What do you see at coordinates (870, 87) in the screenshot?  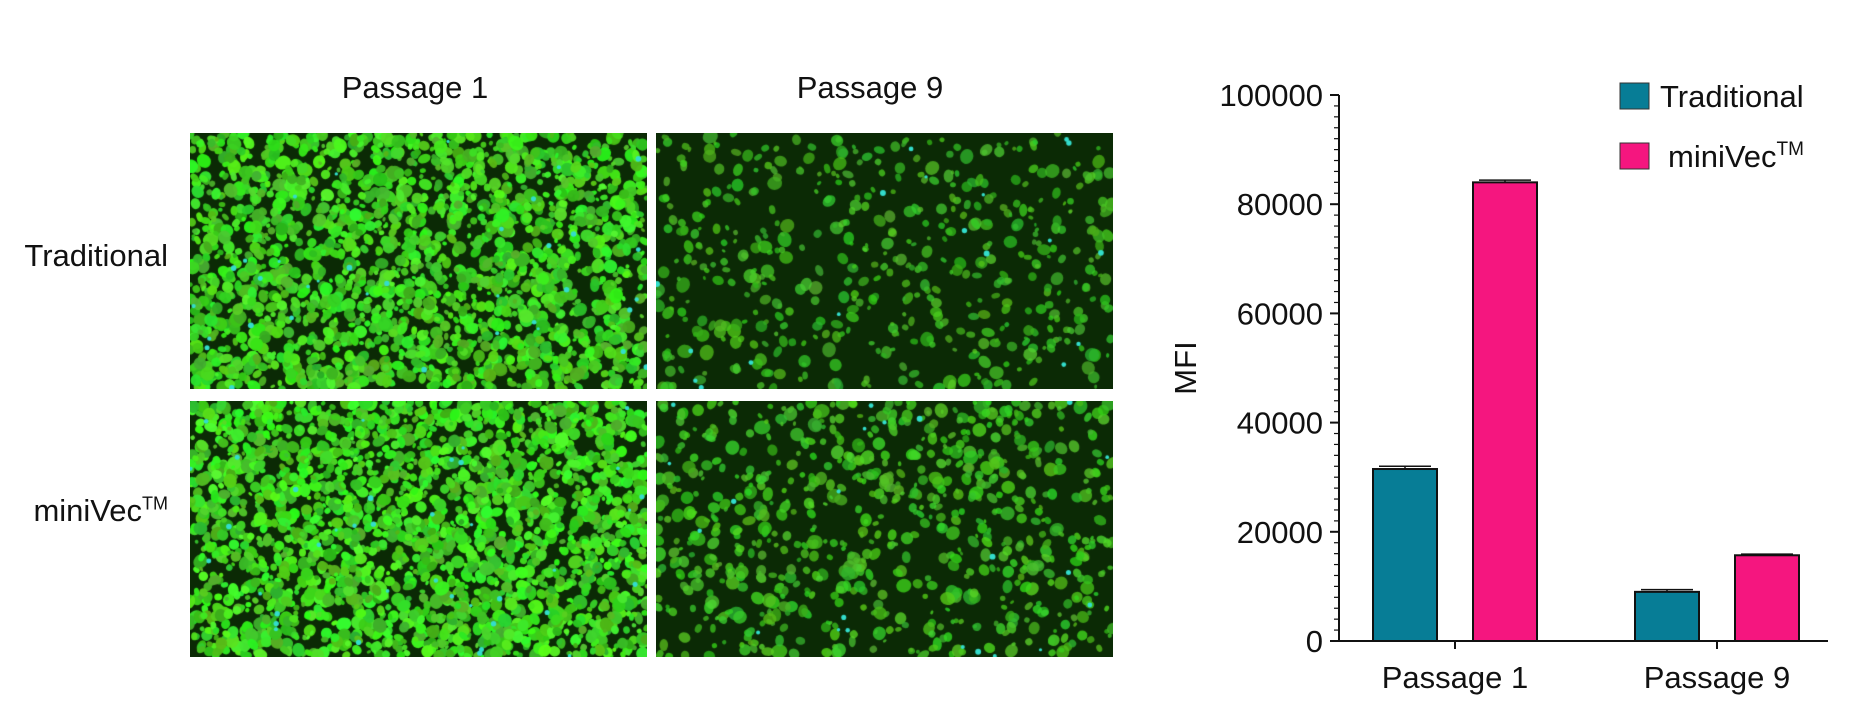 I see `column-label-passage-9: Passage 9` at bounding box center [870, 87].